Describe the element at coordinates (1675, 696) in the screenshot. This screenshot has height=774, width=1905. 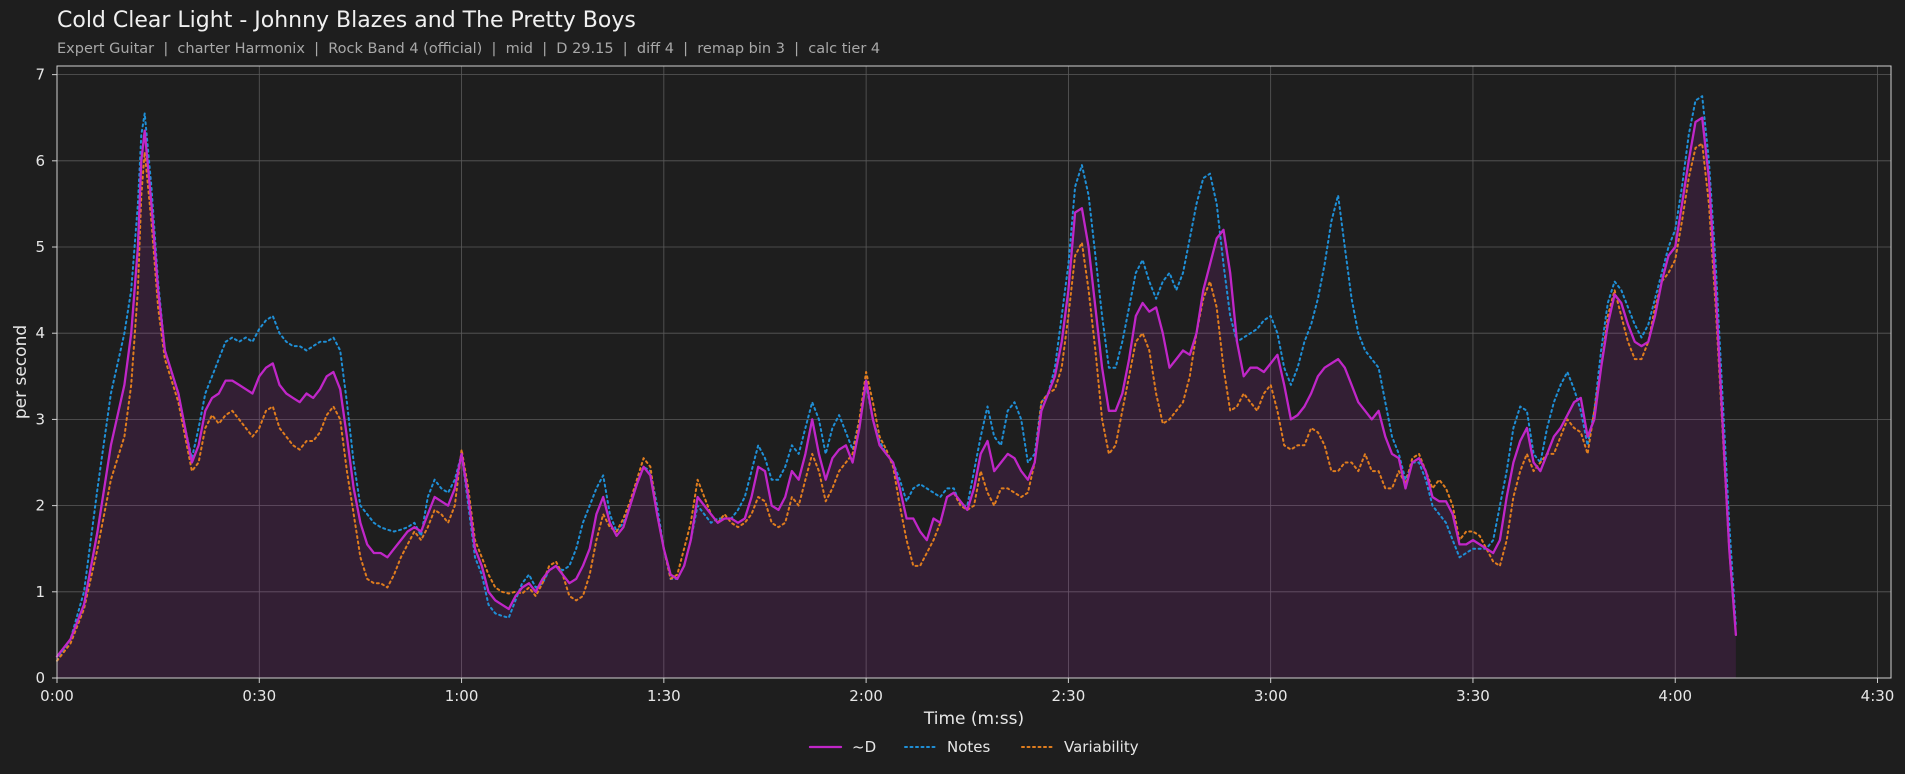
I see `x-tick-label: 4:00` at that location.